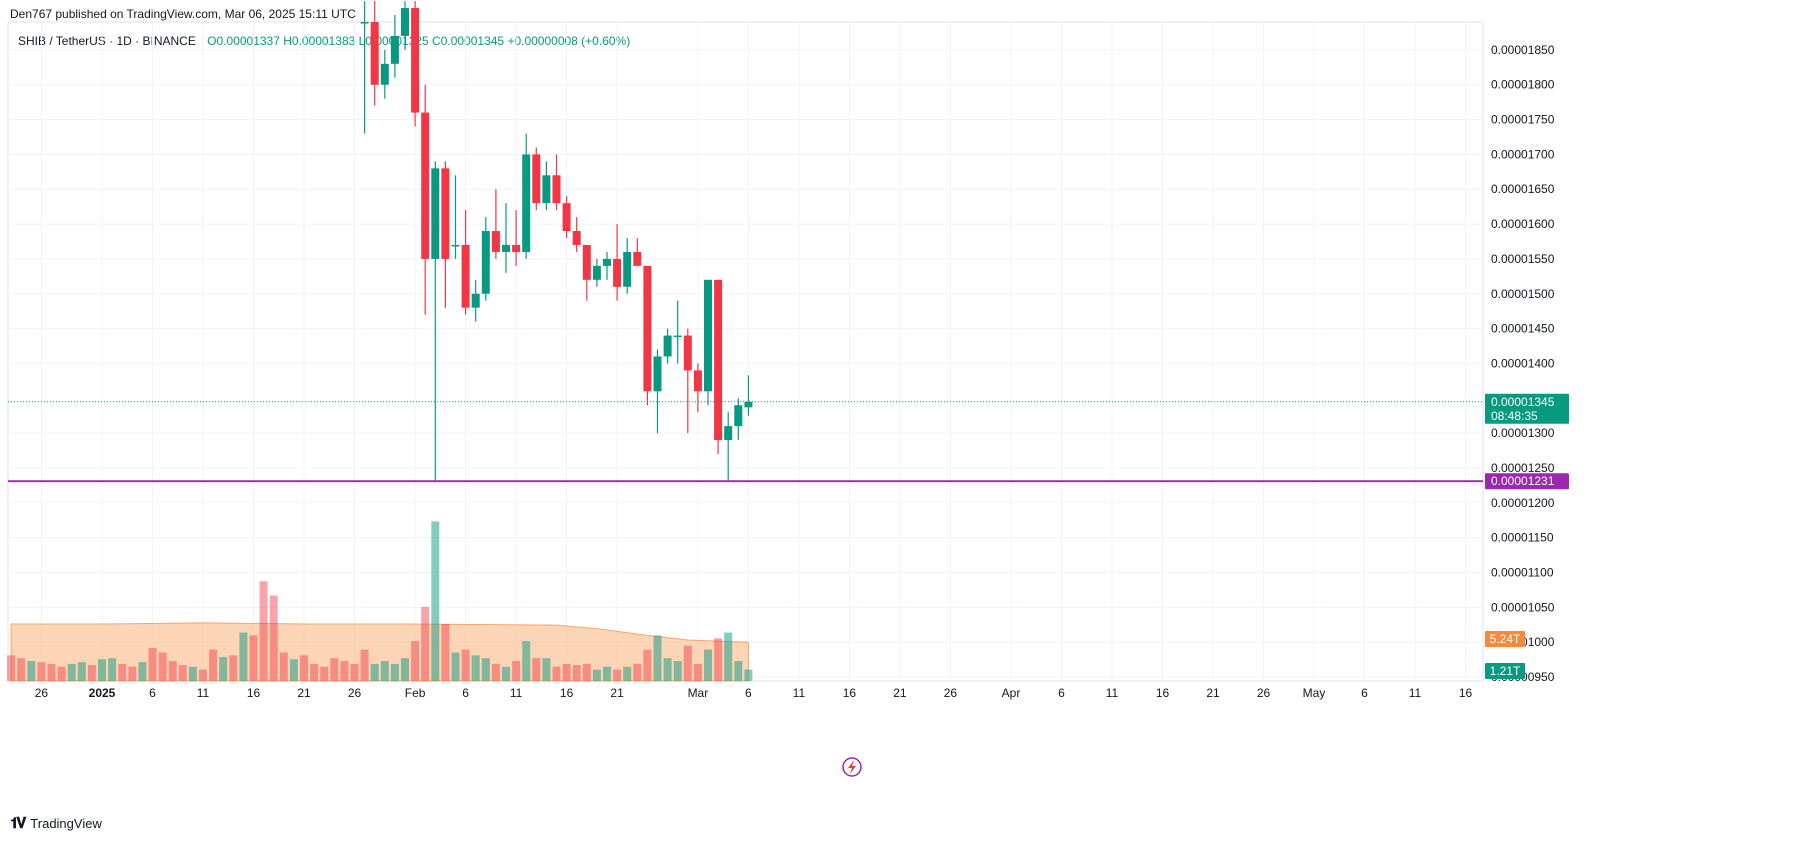 Image resolution: width=1793 pixels, height=842 pixels. I want to click on y-tick-label: 0.00001650, so click(1523, 189).